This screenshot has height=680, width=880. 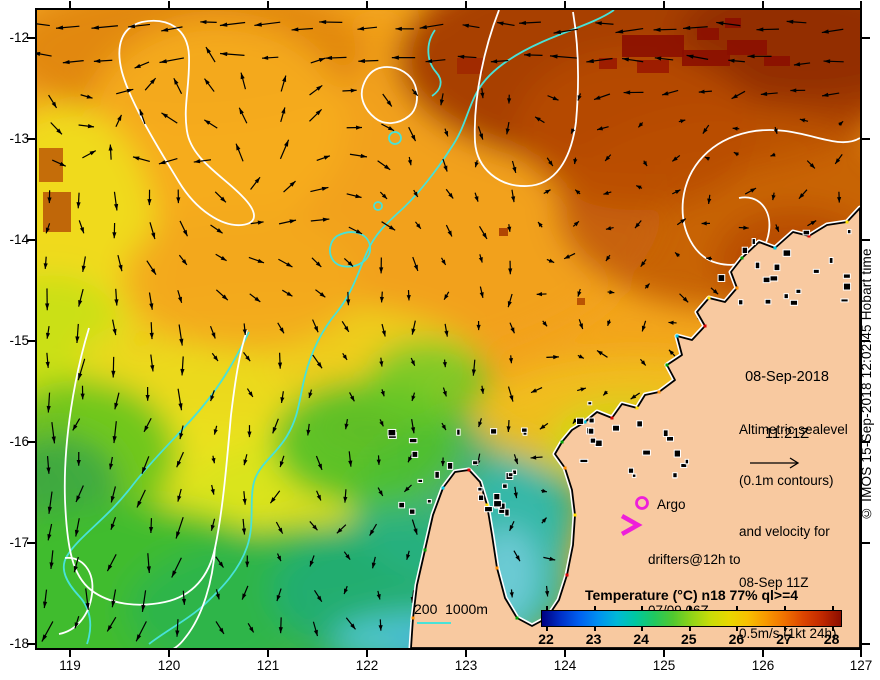 What do you see at coordinates (866, 385) in the screenshot?
I see `copyright-text: © IMOS 15-Sep-2018 12:02:45 Hobart time` at bounding box center [866, 385].